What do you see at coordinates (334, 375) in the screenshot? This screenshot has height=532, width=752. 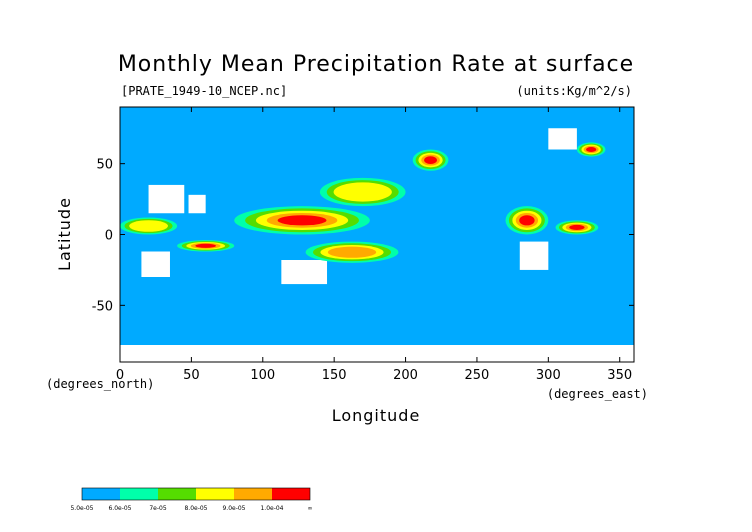 I see `x-tick-label: 150` at bounding box center [334, 375].